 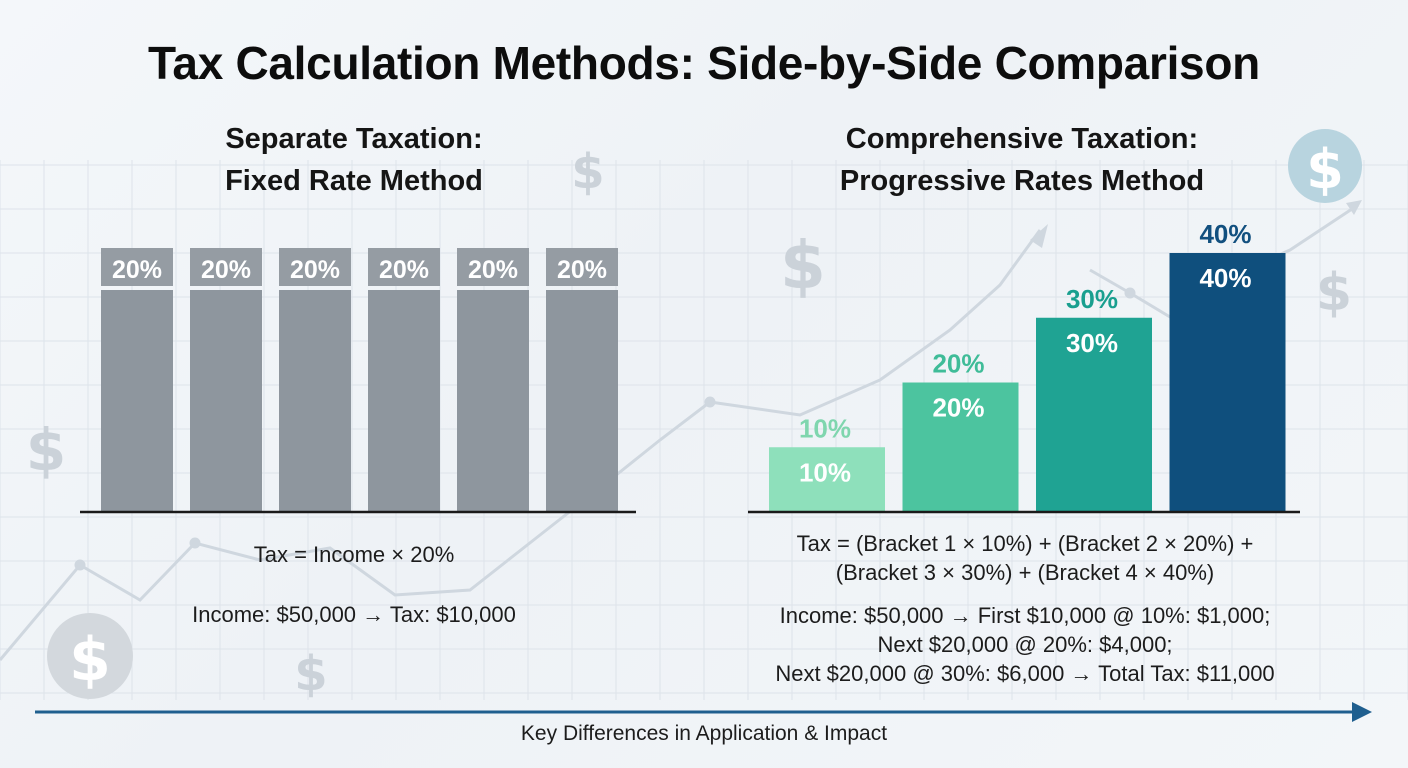 I want to click on progressive-bar-label-above: 40%, so click(x=1225, y=234).